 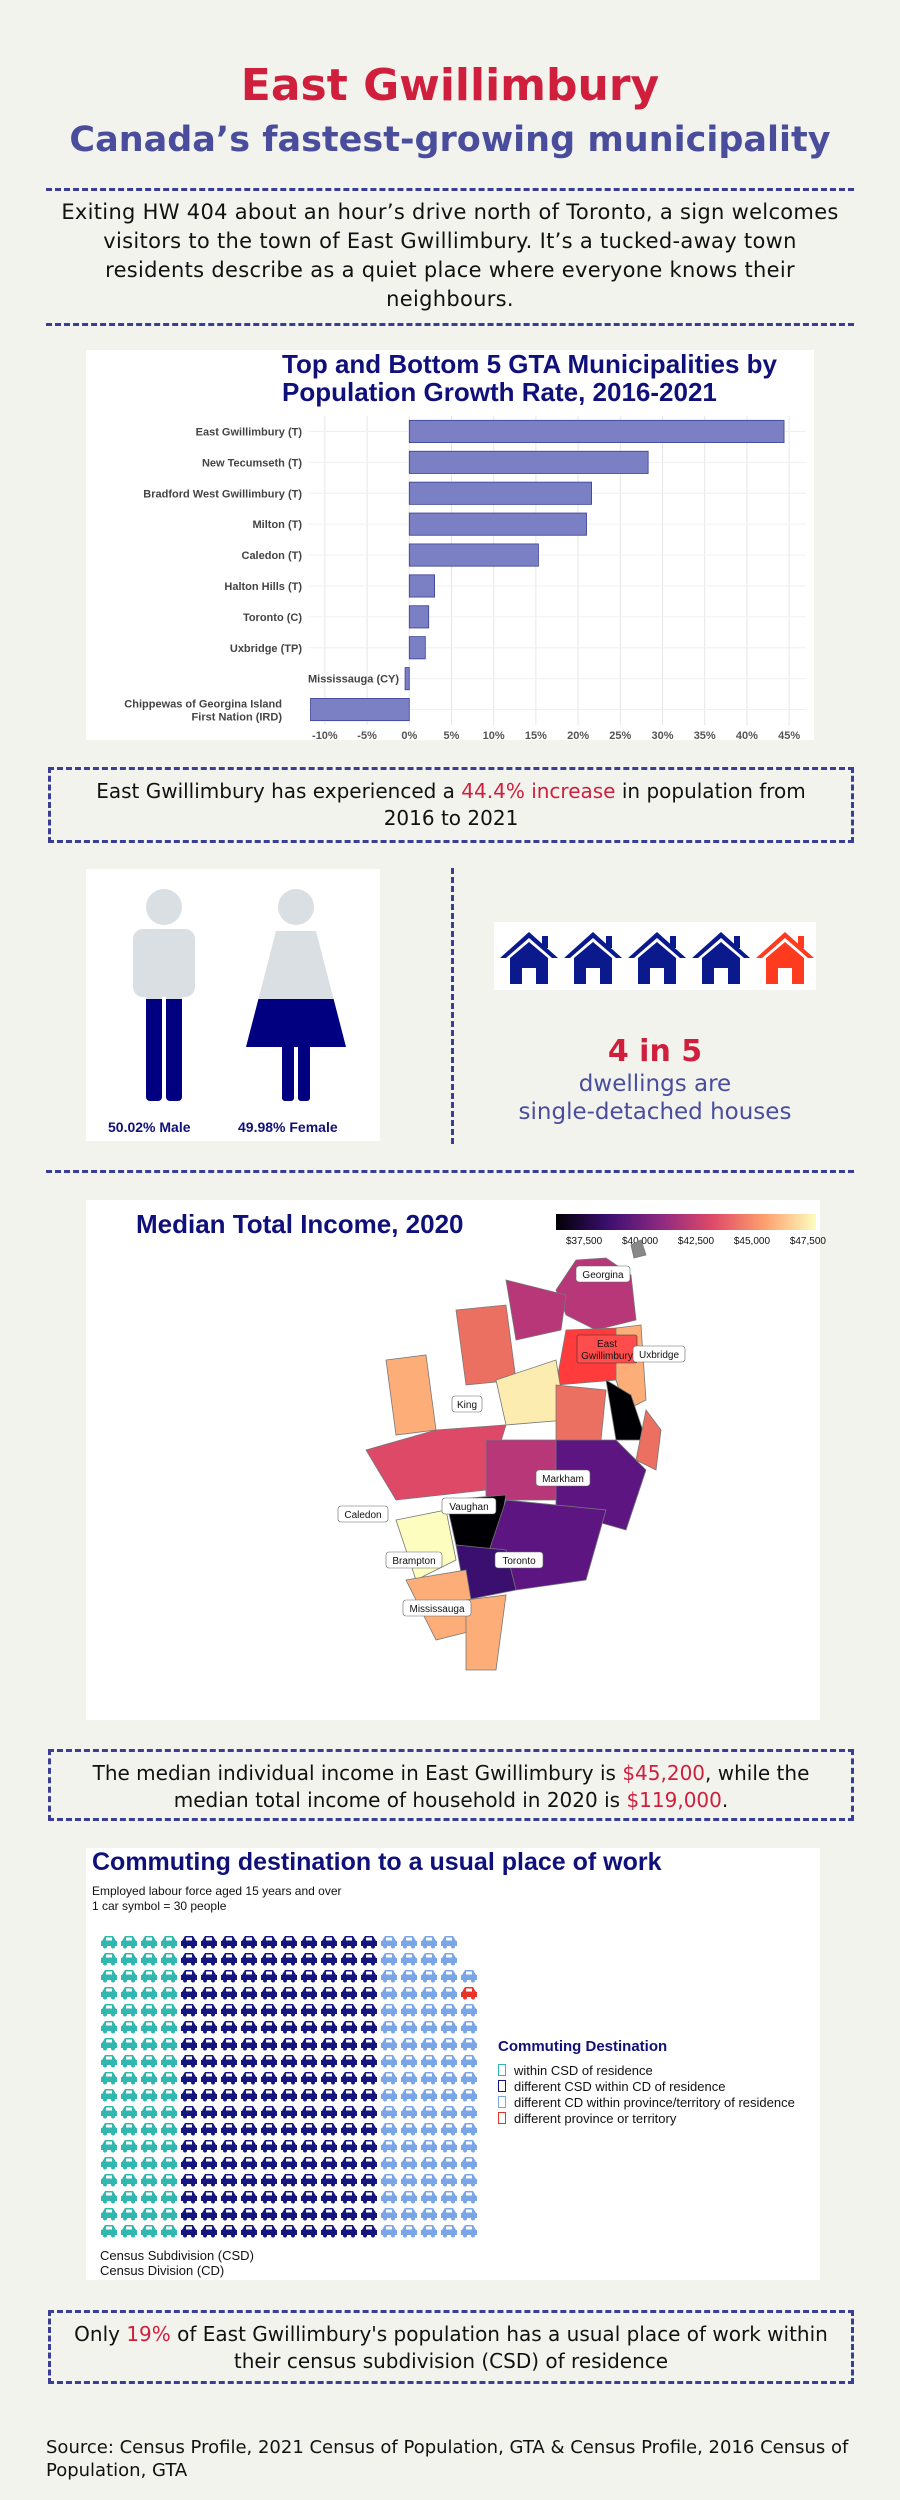 I want to click on vertical-divider, so click(x=452, y=1006).